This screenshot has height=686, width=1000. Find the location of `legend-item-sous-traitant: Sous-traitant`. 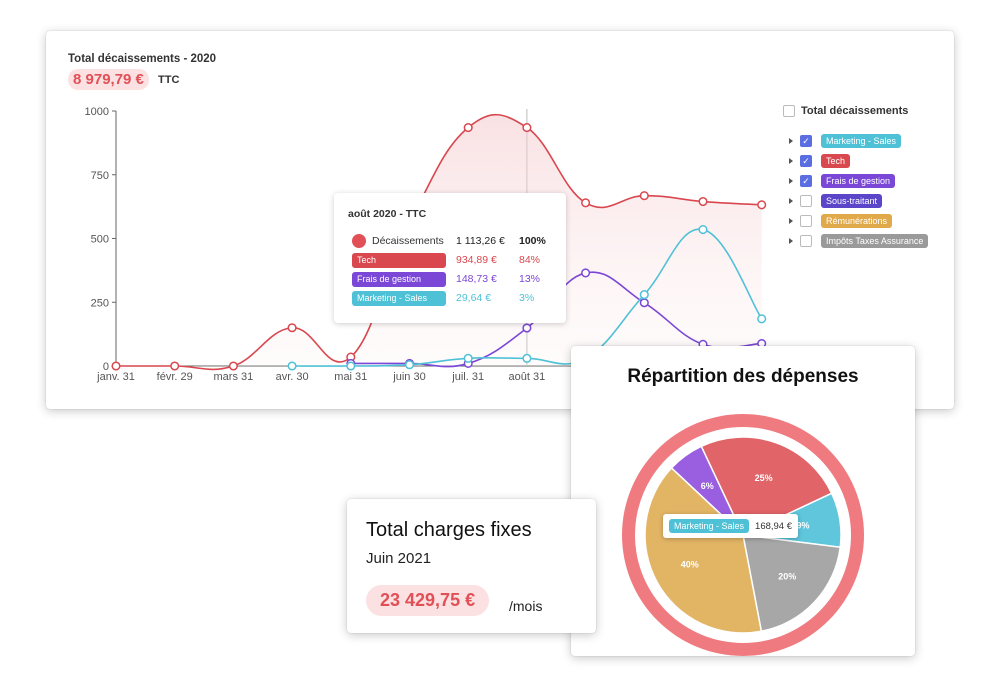

legend-item-sous-traitant: Sous-traitant is located at coordinates (868, 201).